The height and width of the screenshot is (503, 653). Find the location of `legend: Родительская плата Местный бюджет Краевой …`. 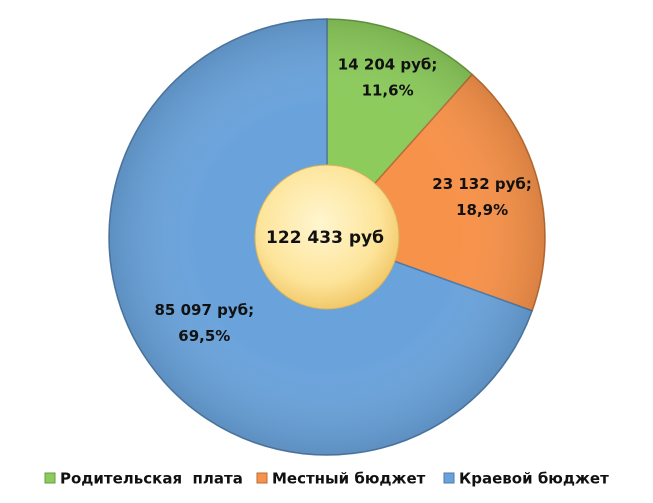

legend: Родительская плата Местный бюджет Краевой … is located at coordinates (326, 479).